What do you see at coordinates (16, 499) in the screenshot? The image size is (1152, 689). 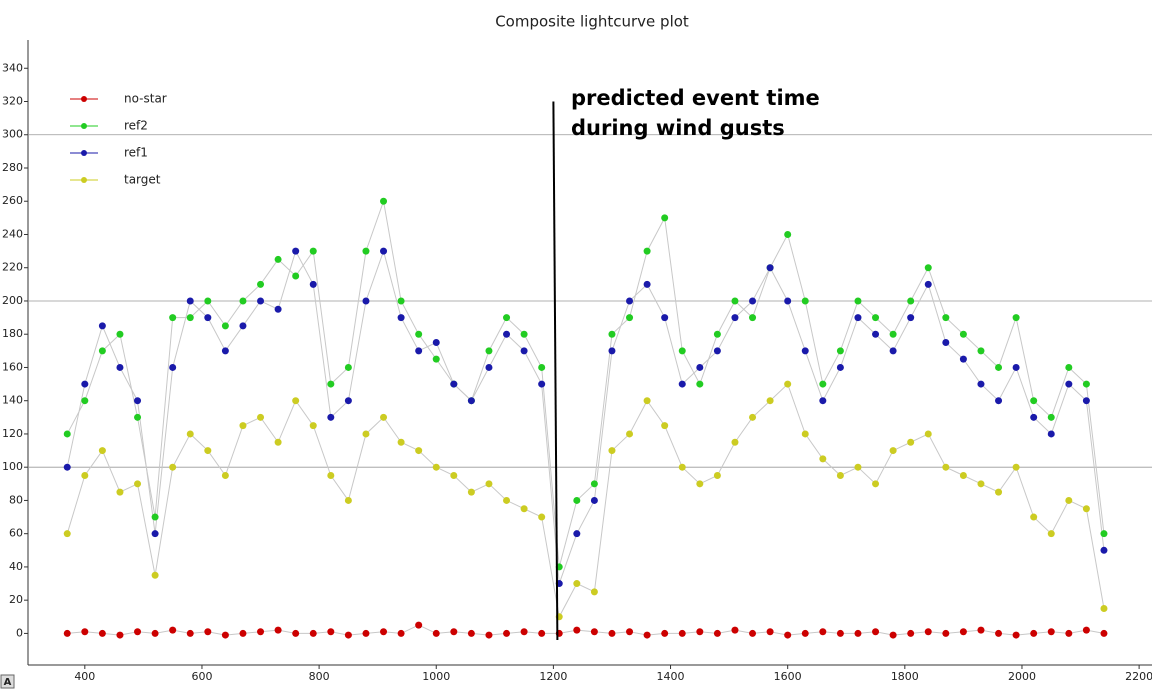 I see `y-tick-label: 80` at bounding box center [16, 499].